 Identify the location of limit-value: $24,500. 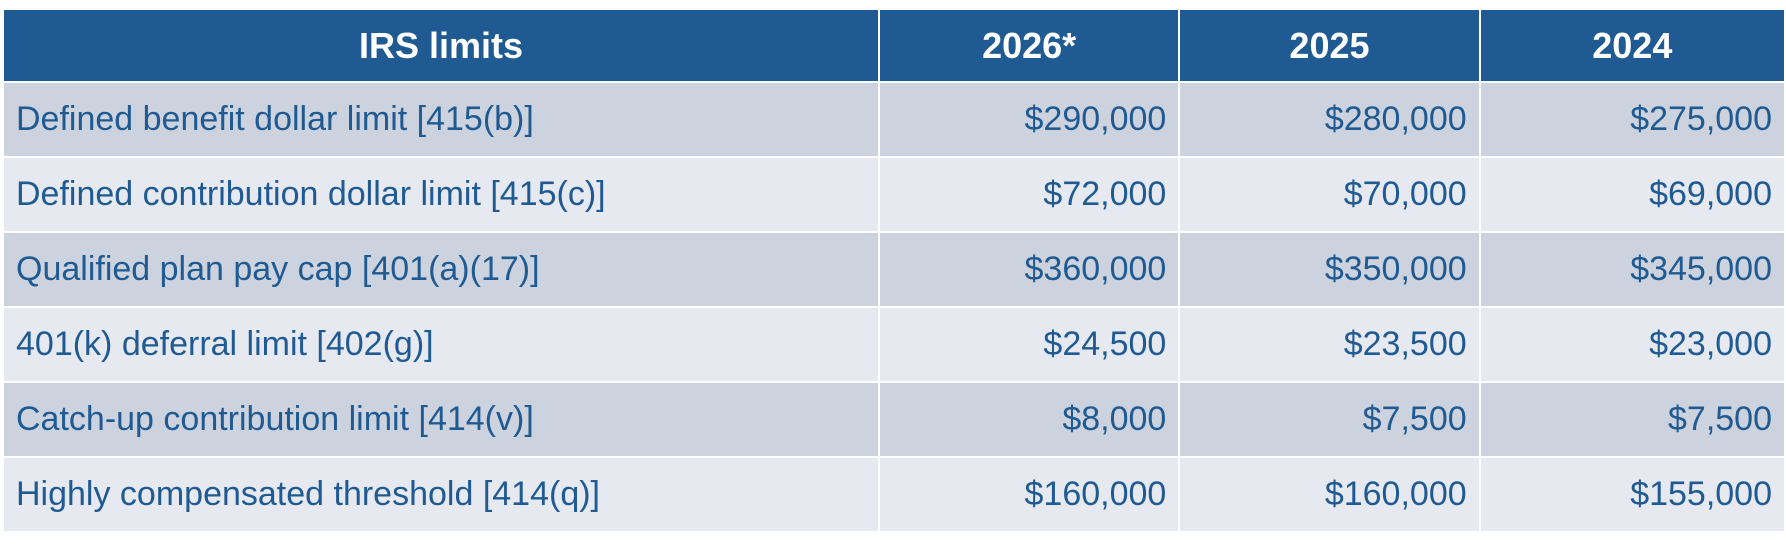
(1029, 344).